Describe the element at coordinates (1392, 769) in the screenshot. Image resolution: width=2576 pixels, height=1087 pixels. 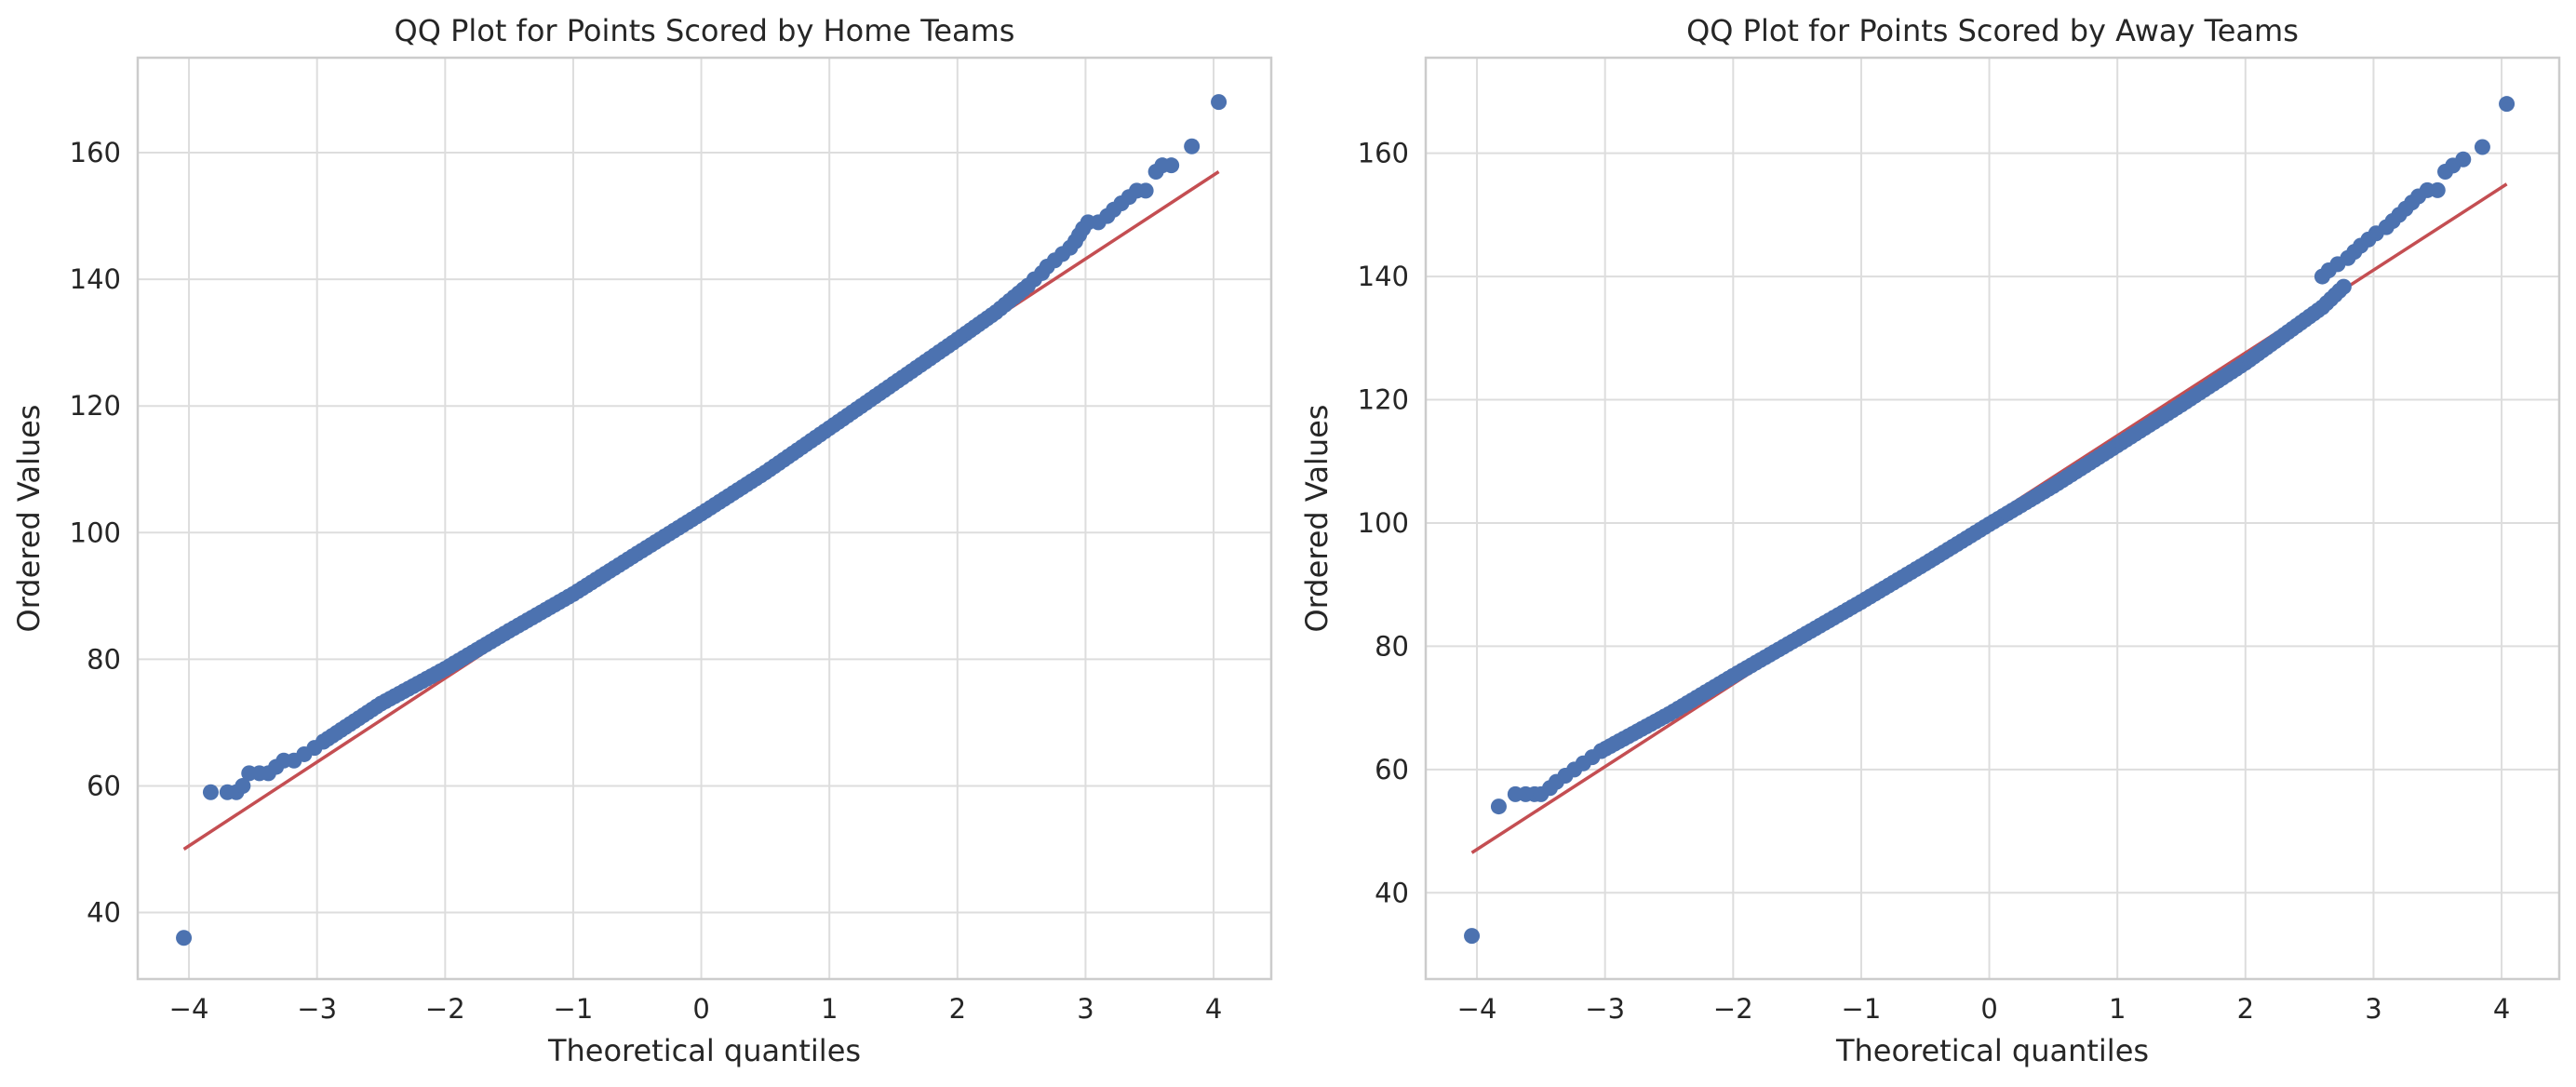
I see `away-y-tick-label: 60` at that location.